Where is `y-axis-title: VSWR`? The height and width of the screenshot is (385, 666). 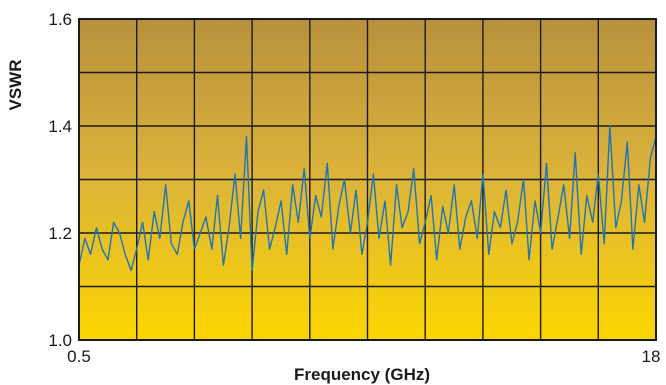
y-axis-title: VSWR is located at coordinates (15, 85).